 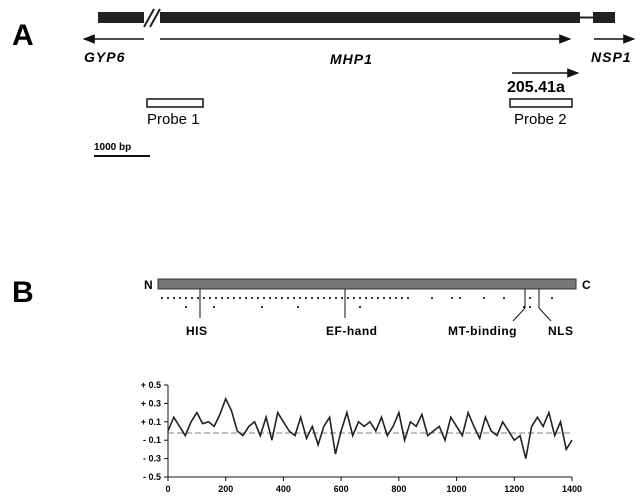 I want to click on y-tick-label: + 0.5, so click(x=151, y=385).